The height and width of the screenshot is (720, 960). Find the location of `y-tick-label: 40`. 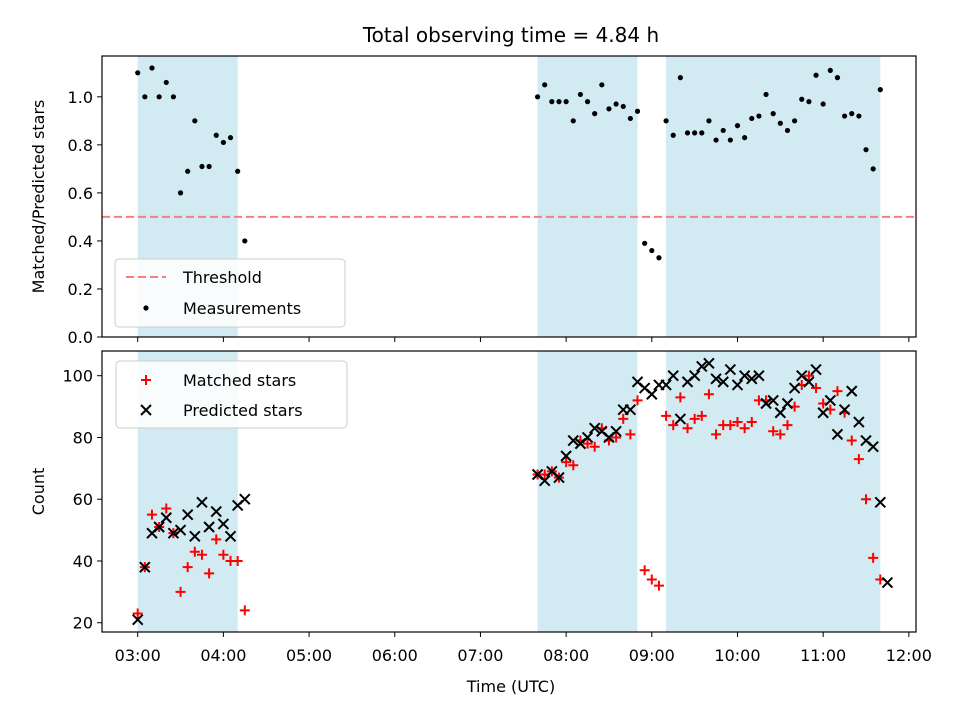

y-tick-label: 40 is located at coordinates (83, 561).